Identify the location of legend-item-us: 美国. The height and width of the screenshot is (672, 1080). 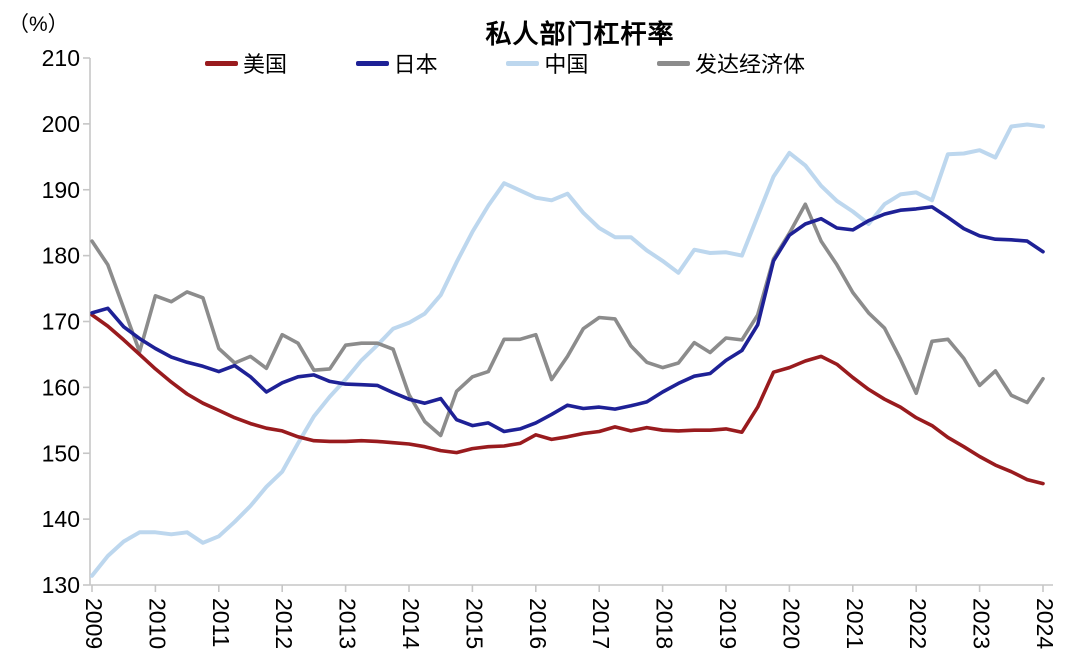
(246, 63).